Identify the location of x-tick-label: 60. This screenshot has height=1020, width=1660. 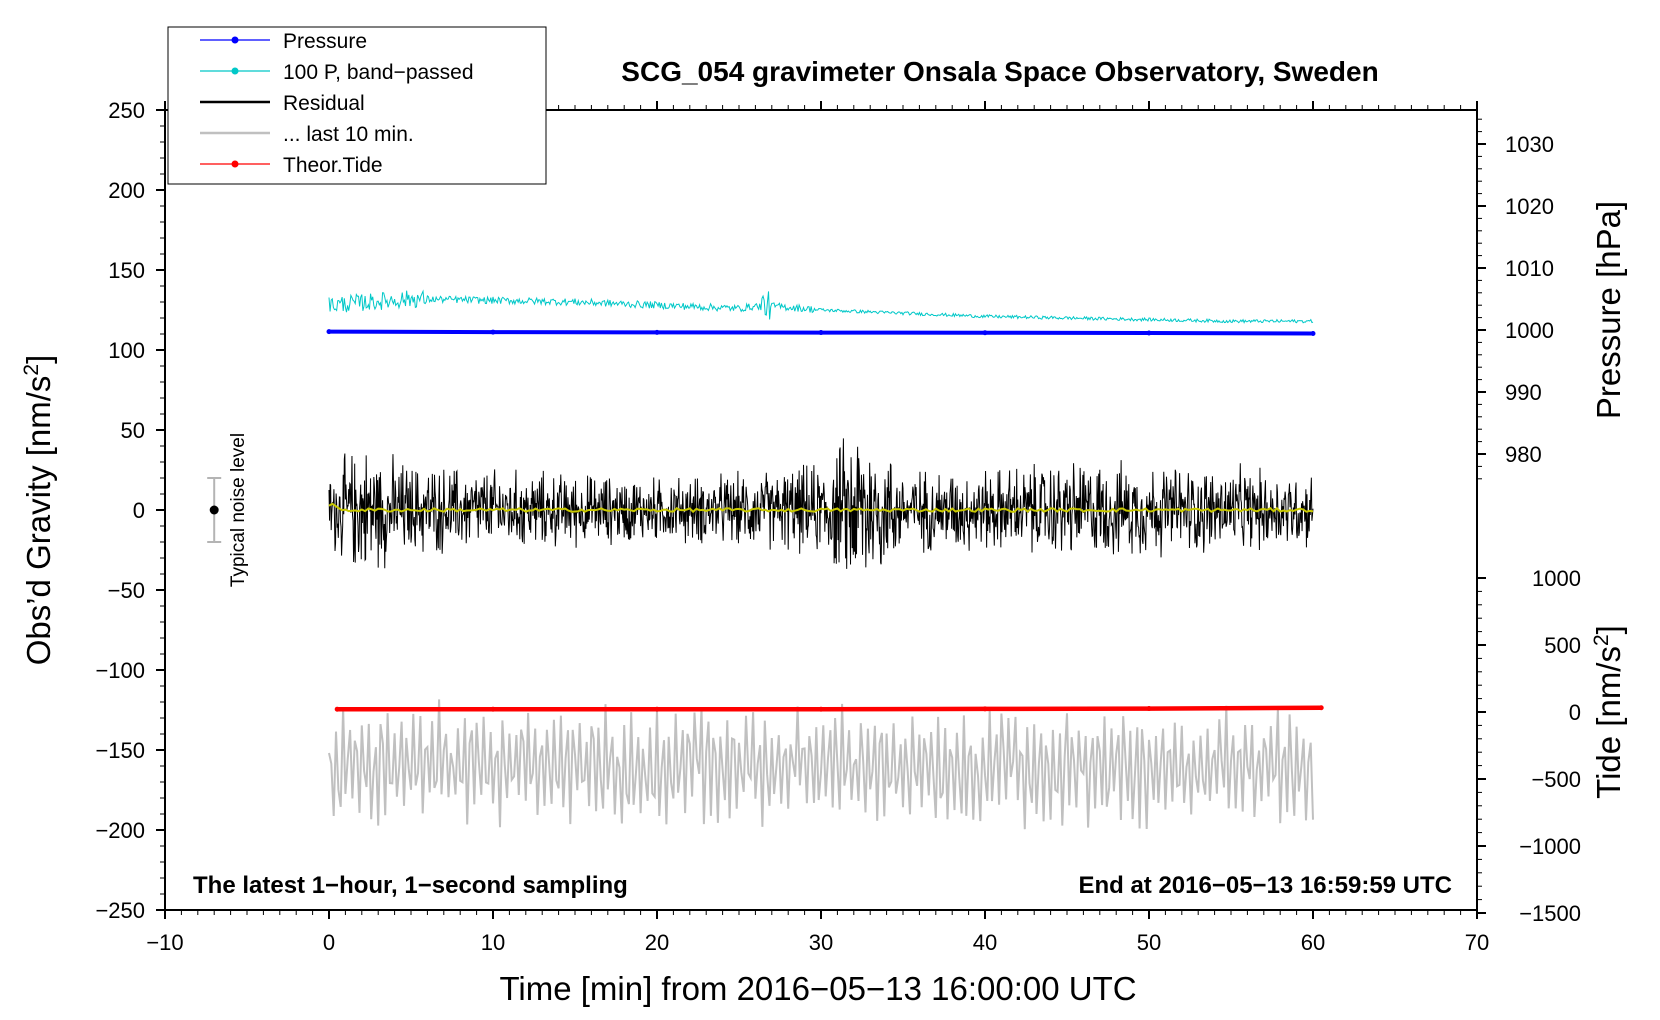
(1313, 942).